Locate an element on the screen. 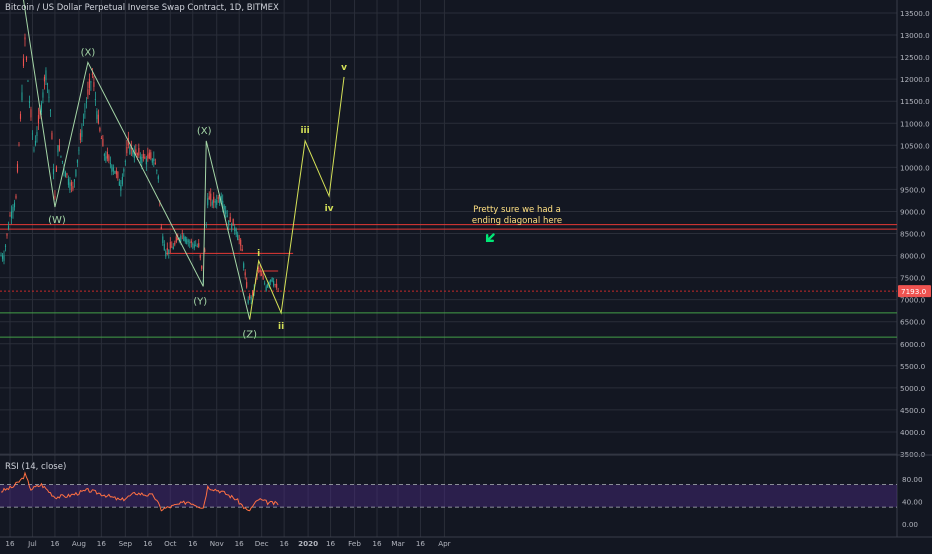 Image resolution: width=932 pixels, height=554 pixels. y-tick-label: 5500.0 is located at coordinates (913, 366).